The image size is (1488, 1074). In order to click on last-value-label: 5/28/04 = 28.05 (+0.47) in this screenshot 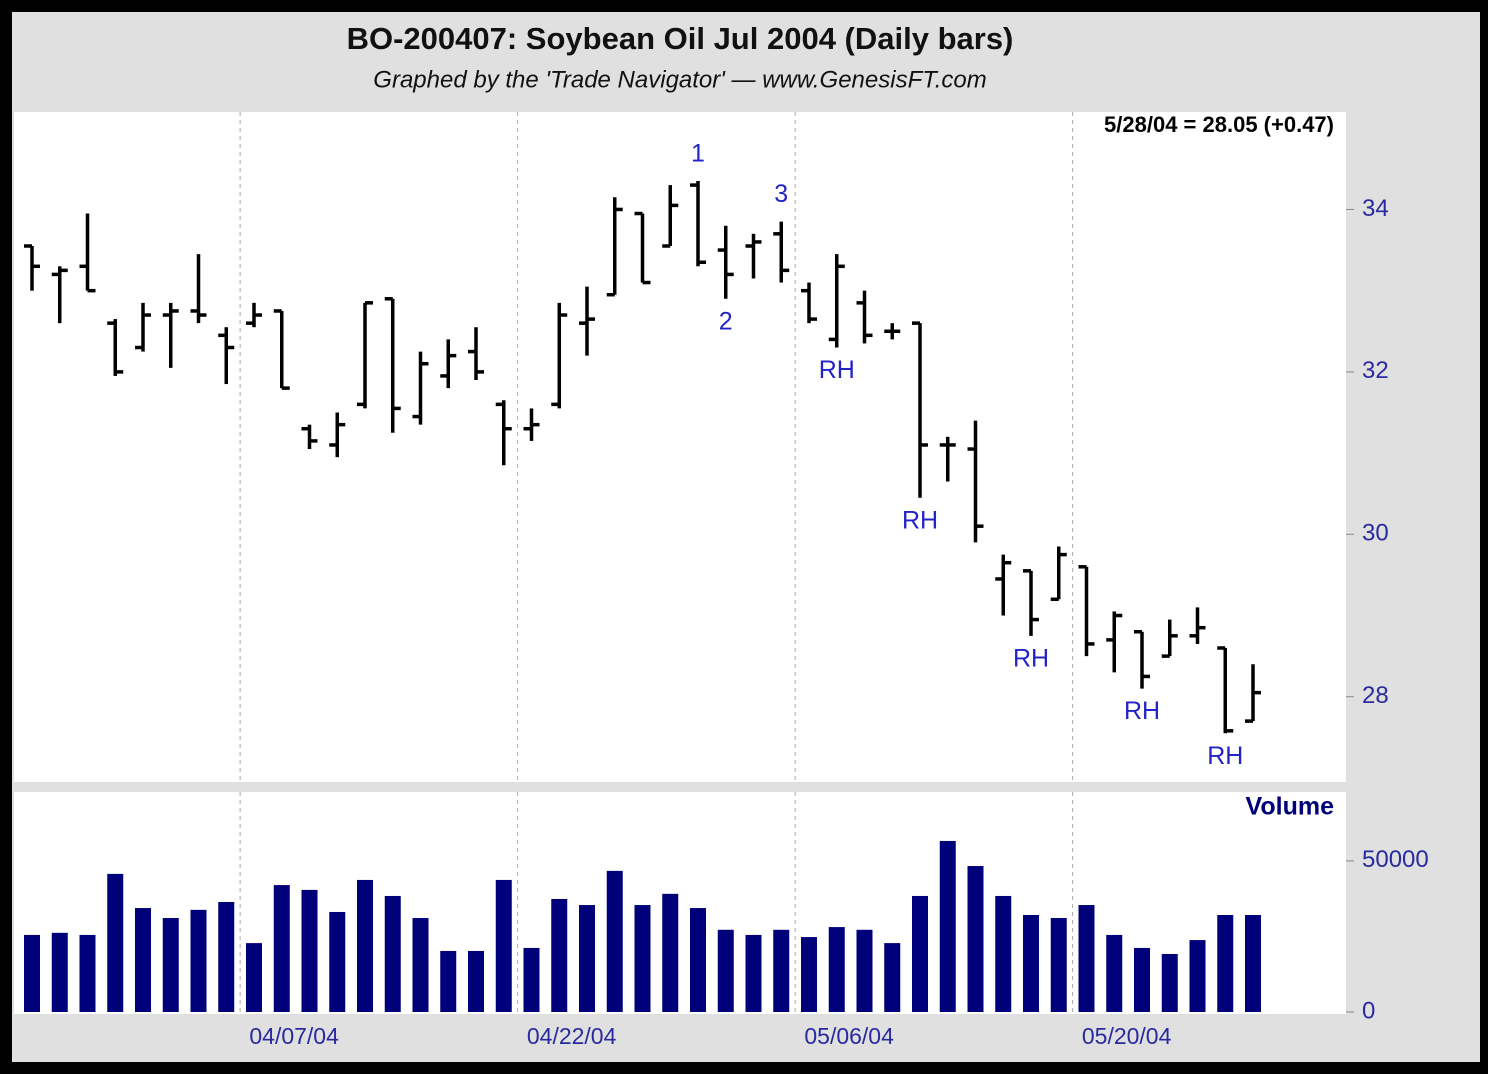, I will do `click(1219, 124)`.